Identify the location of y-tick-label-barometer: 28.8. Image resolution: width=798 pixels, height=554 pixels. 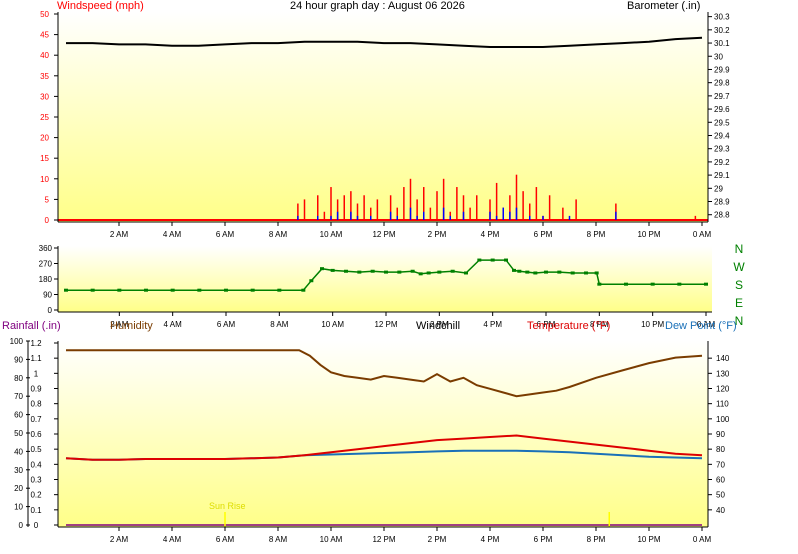
(722, 215).